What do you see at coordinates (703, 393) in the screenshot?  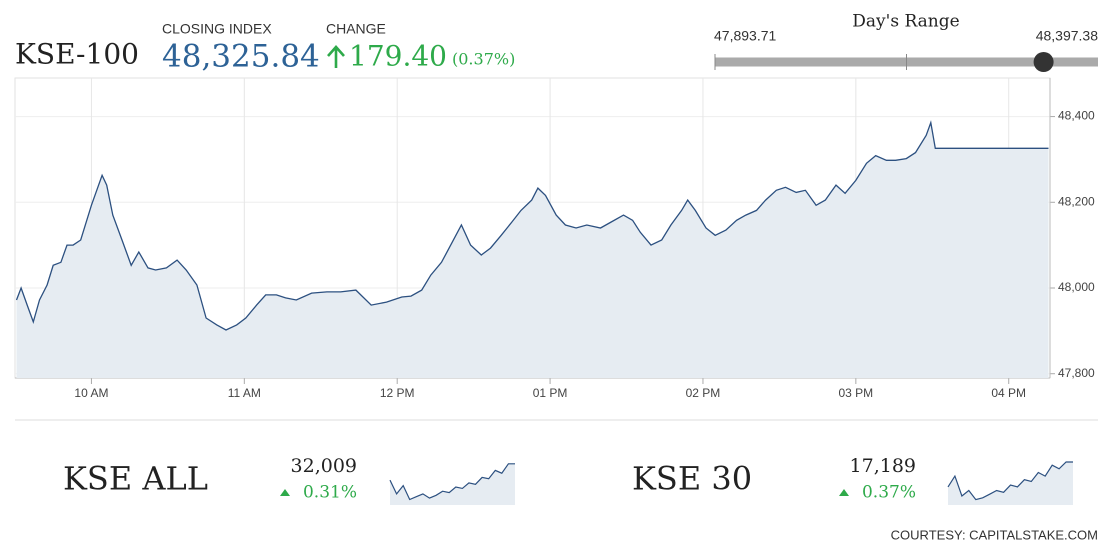 I see `x-tick-label: 02 PM` at bounding box center [703, 393].